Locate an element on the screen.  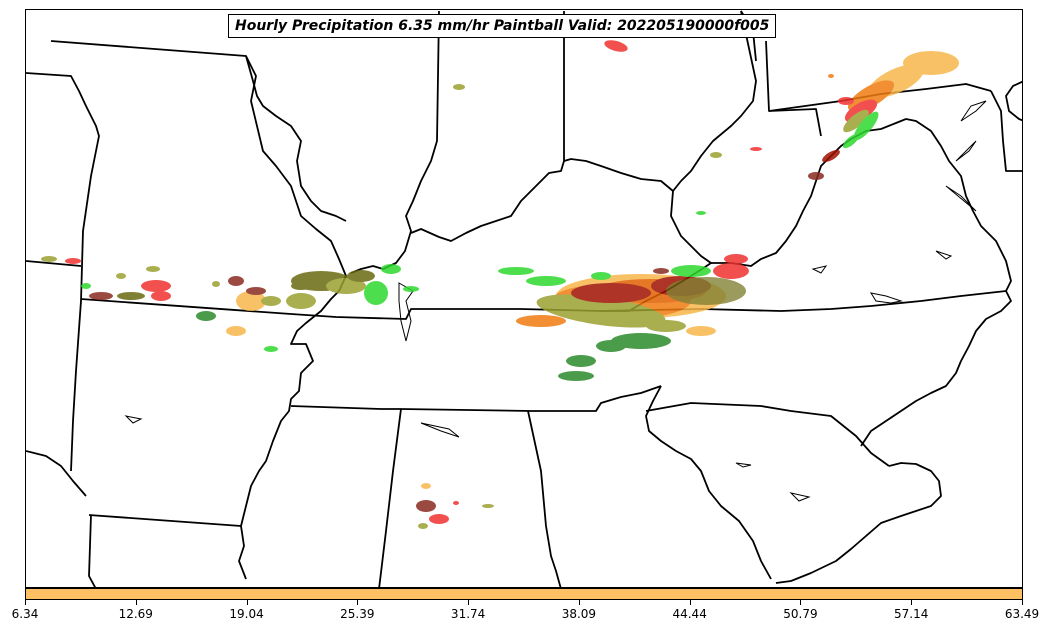
colorbar-tick-label: 25.39 is located at coordinates (357, 614).